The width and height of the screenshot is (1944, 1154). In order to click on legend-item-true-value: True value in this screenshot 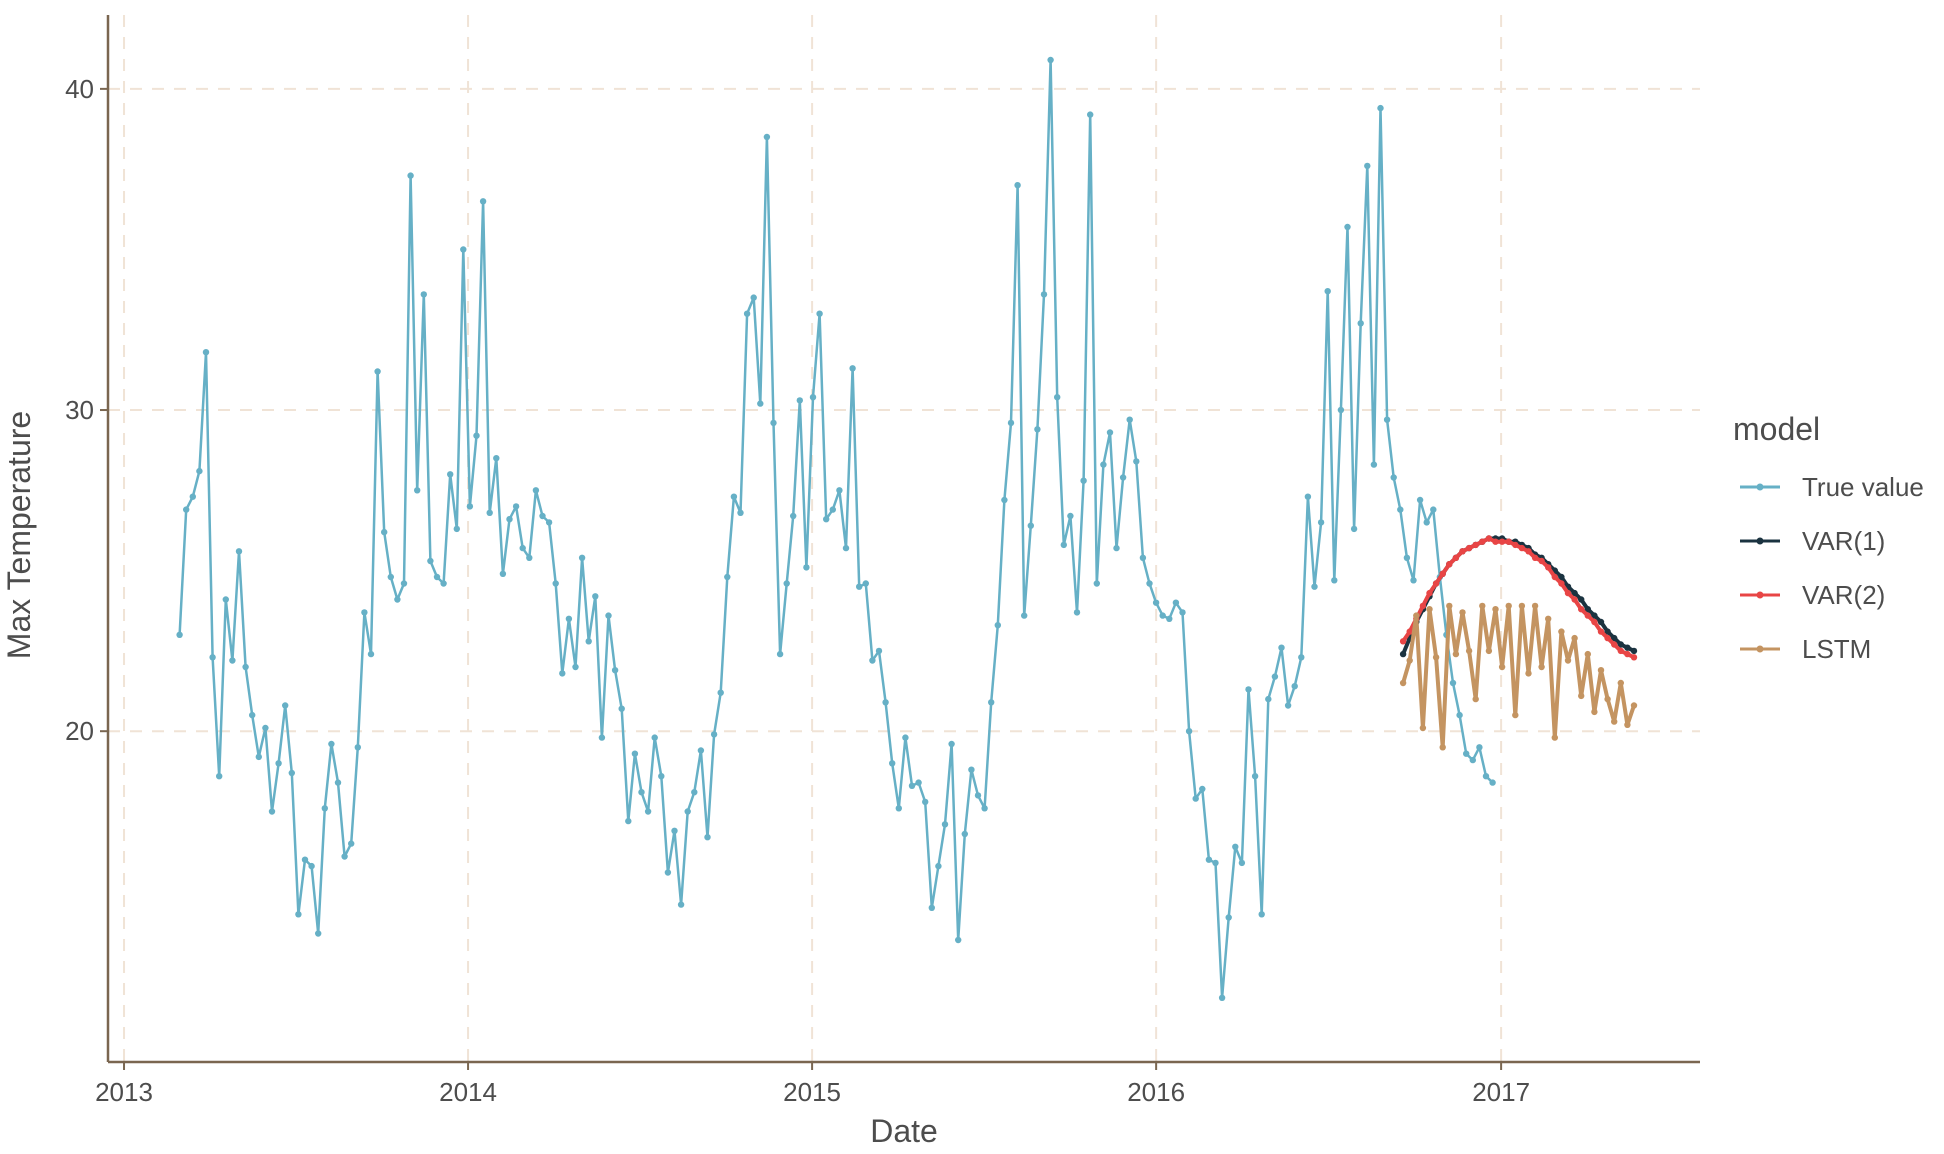, I will do `click(1832, 487)`.